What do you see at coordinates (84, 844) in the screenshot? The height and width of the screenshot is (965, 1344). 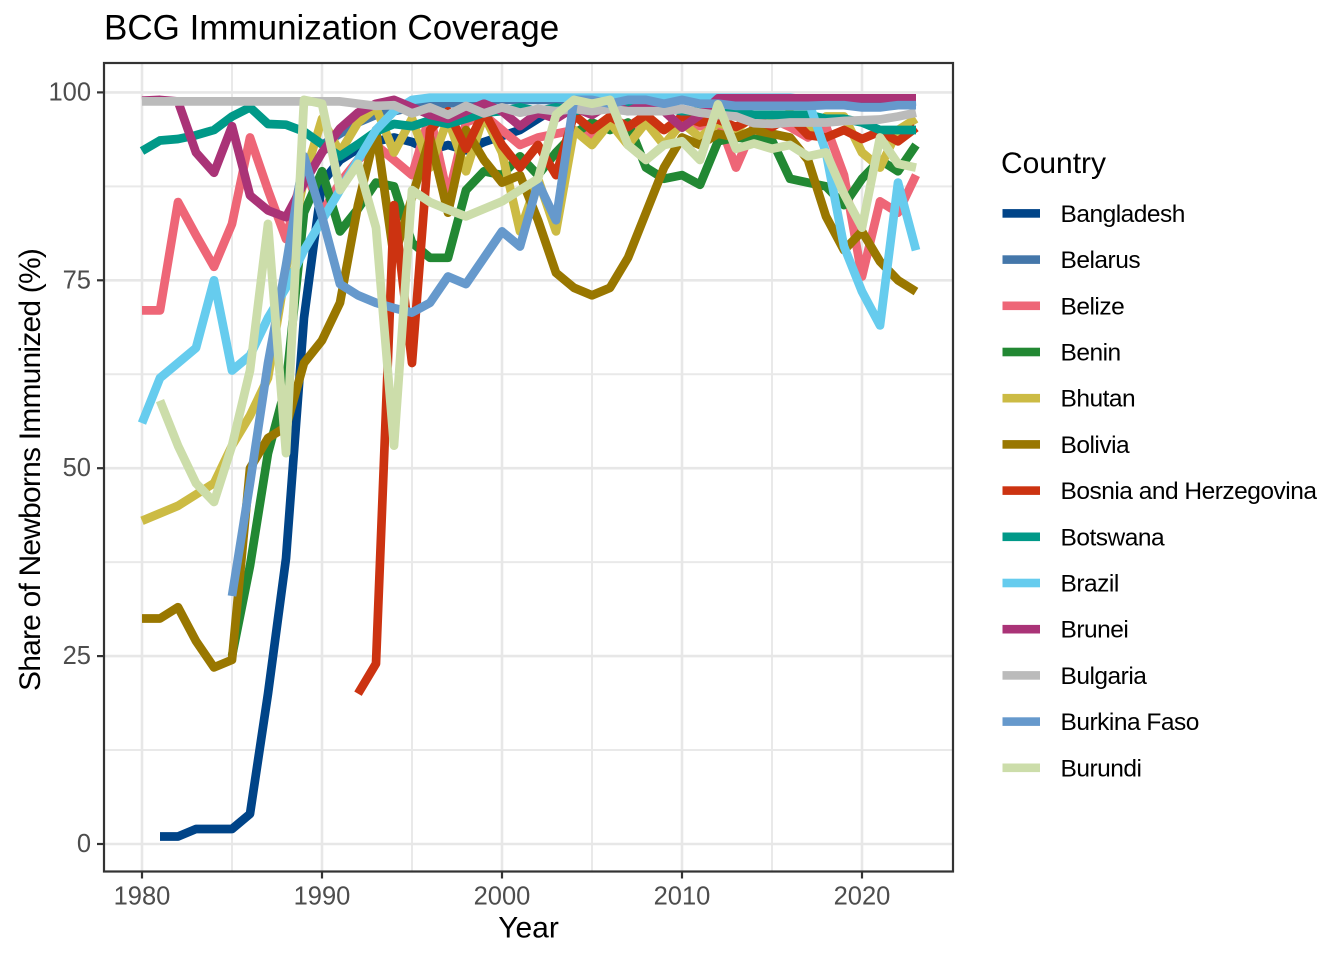 I see `svg-text: 0` at bounding box center [84, 844].